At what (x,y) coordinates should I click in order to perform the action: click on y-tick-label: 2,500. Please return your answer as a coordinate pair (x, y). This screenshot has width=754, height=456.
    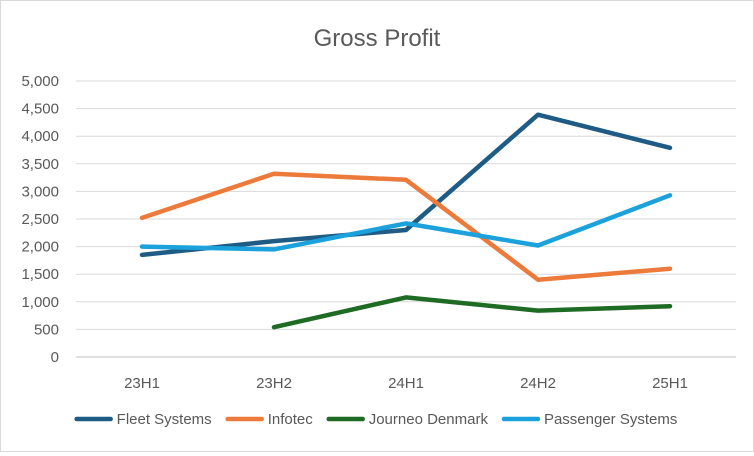
    Looking at the image, I should click on (40, 219).